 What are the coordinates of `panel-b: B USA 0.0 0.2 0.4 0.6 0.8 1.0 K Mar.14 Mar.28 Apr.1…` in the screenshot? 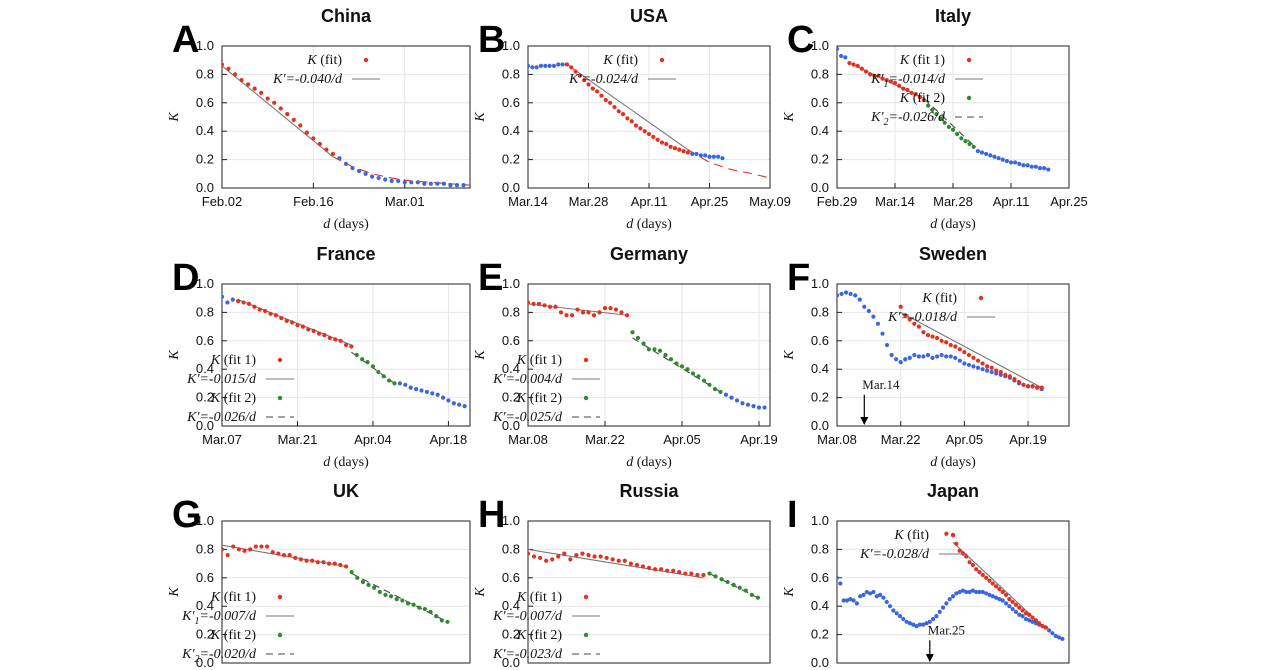 It's located at (632, 119).